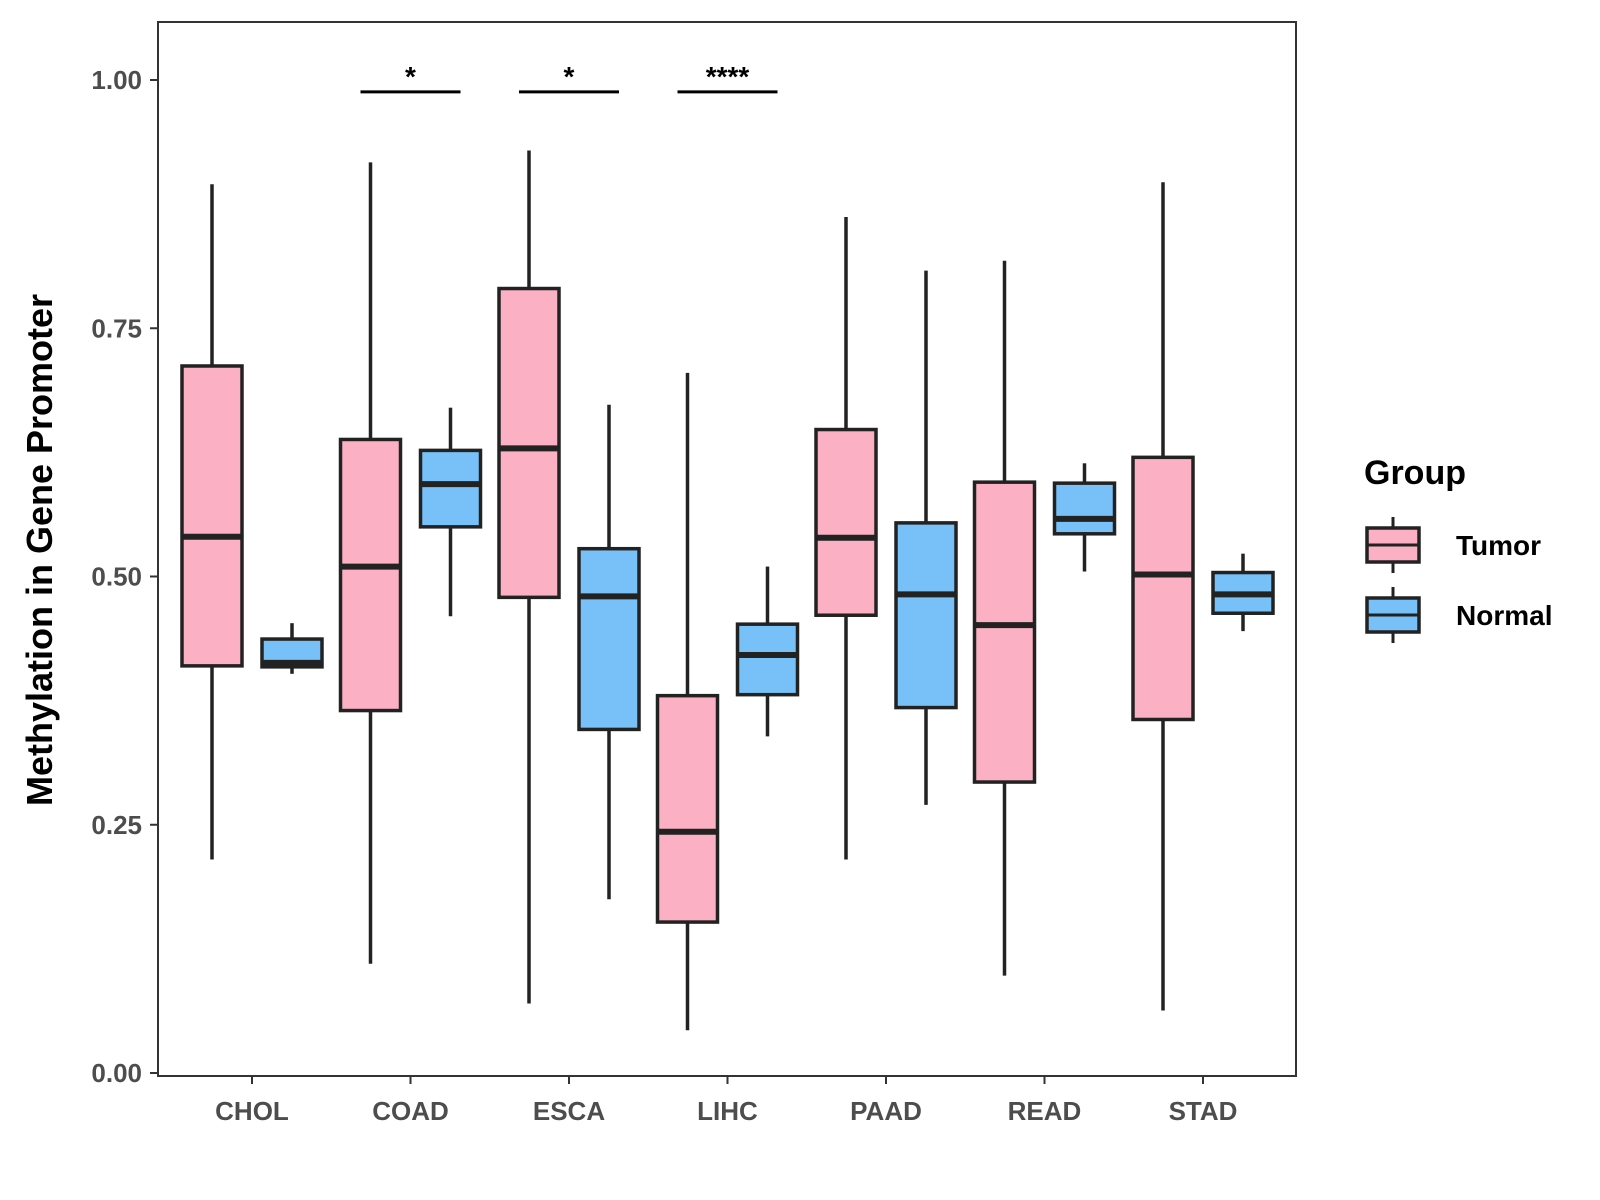  I want to click on box-tumor-esca, so click(529, 577).